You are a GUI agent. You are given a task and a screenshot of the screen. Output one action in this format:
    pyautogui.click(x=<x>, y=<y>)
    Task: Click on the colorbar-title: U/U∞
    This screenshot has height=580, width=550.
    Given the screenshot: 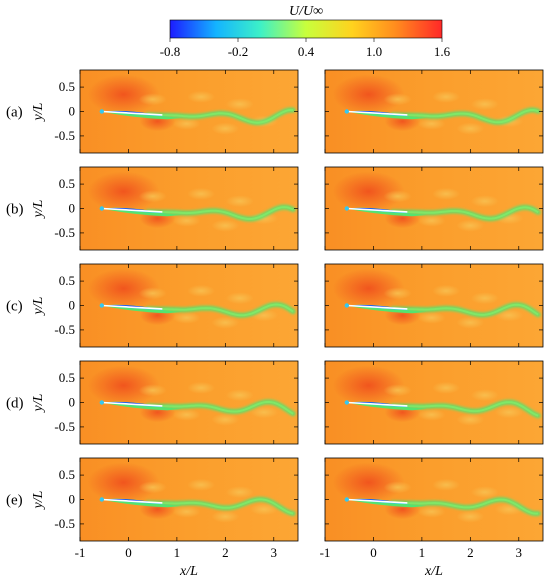 What is the action you would take?
    pyautogui.click(x=306, y=11)
    